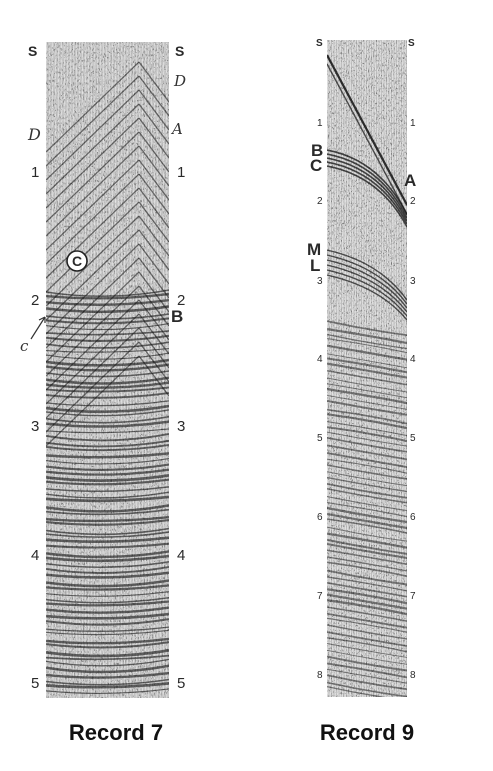  Describe the element at coordinates (320, 596) in the screenshot. I see `record-9-tick-left-7: 7` at that location.